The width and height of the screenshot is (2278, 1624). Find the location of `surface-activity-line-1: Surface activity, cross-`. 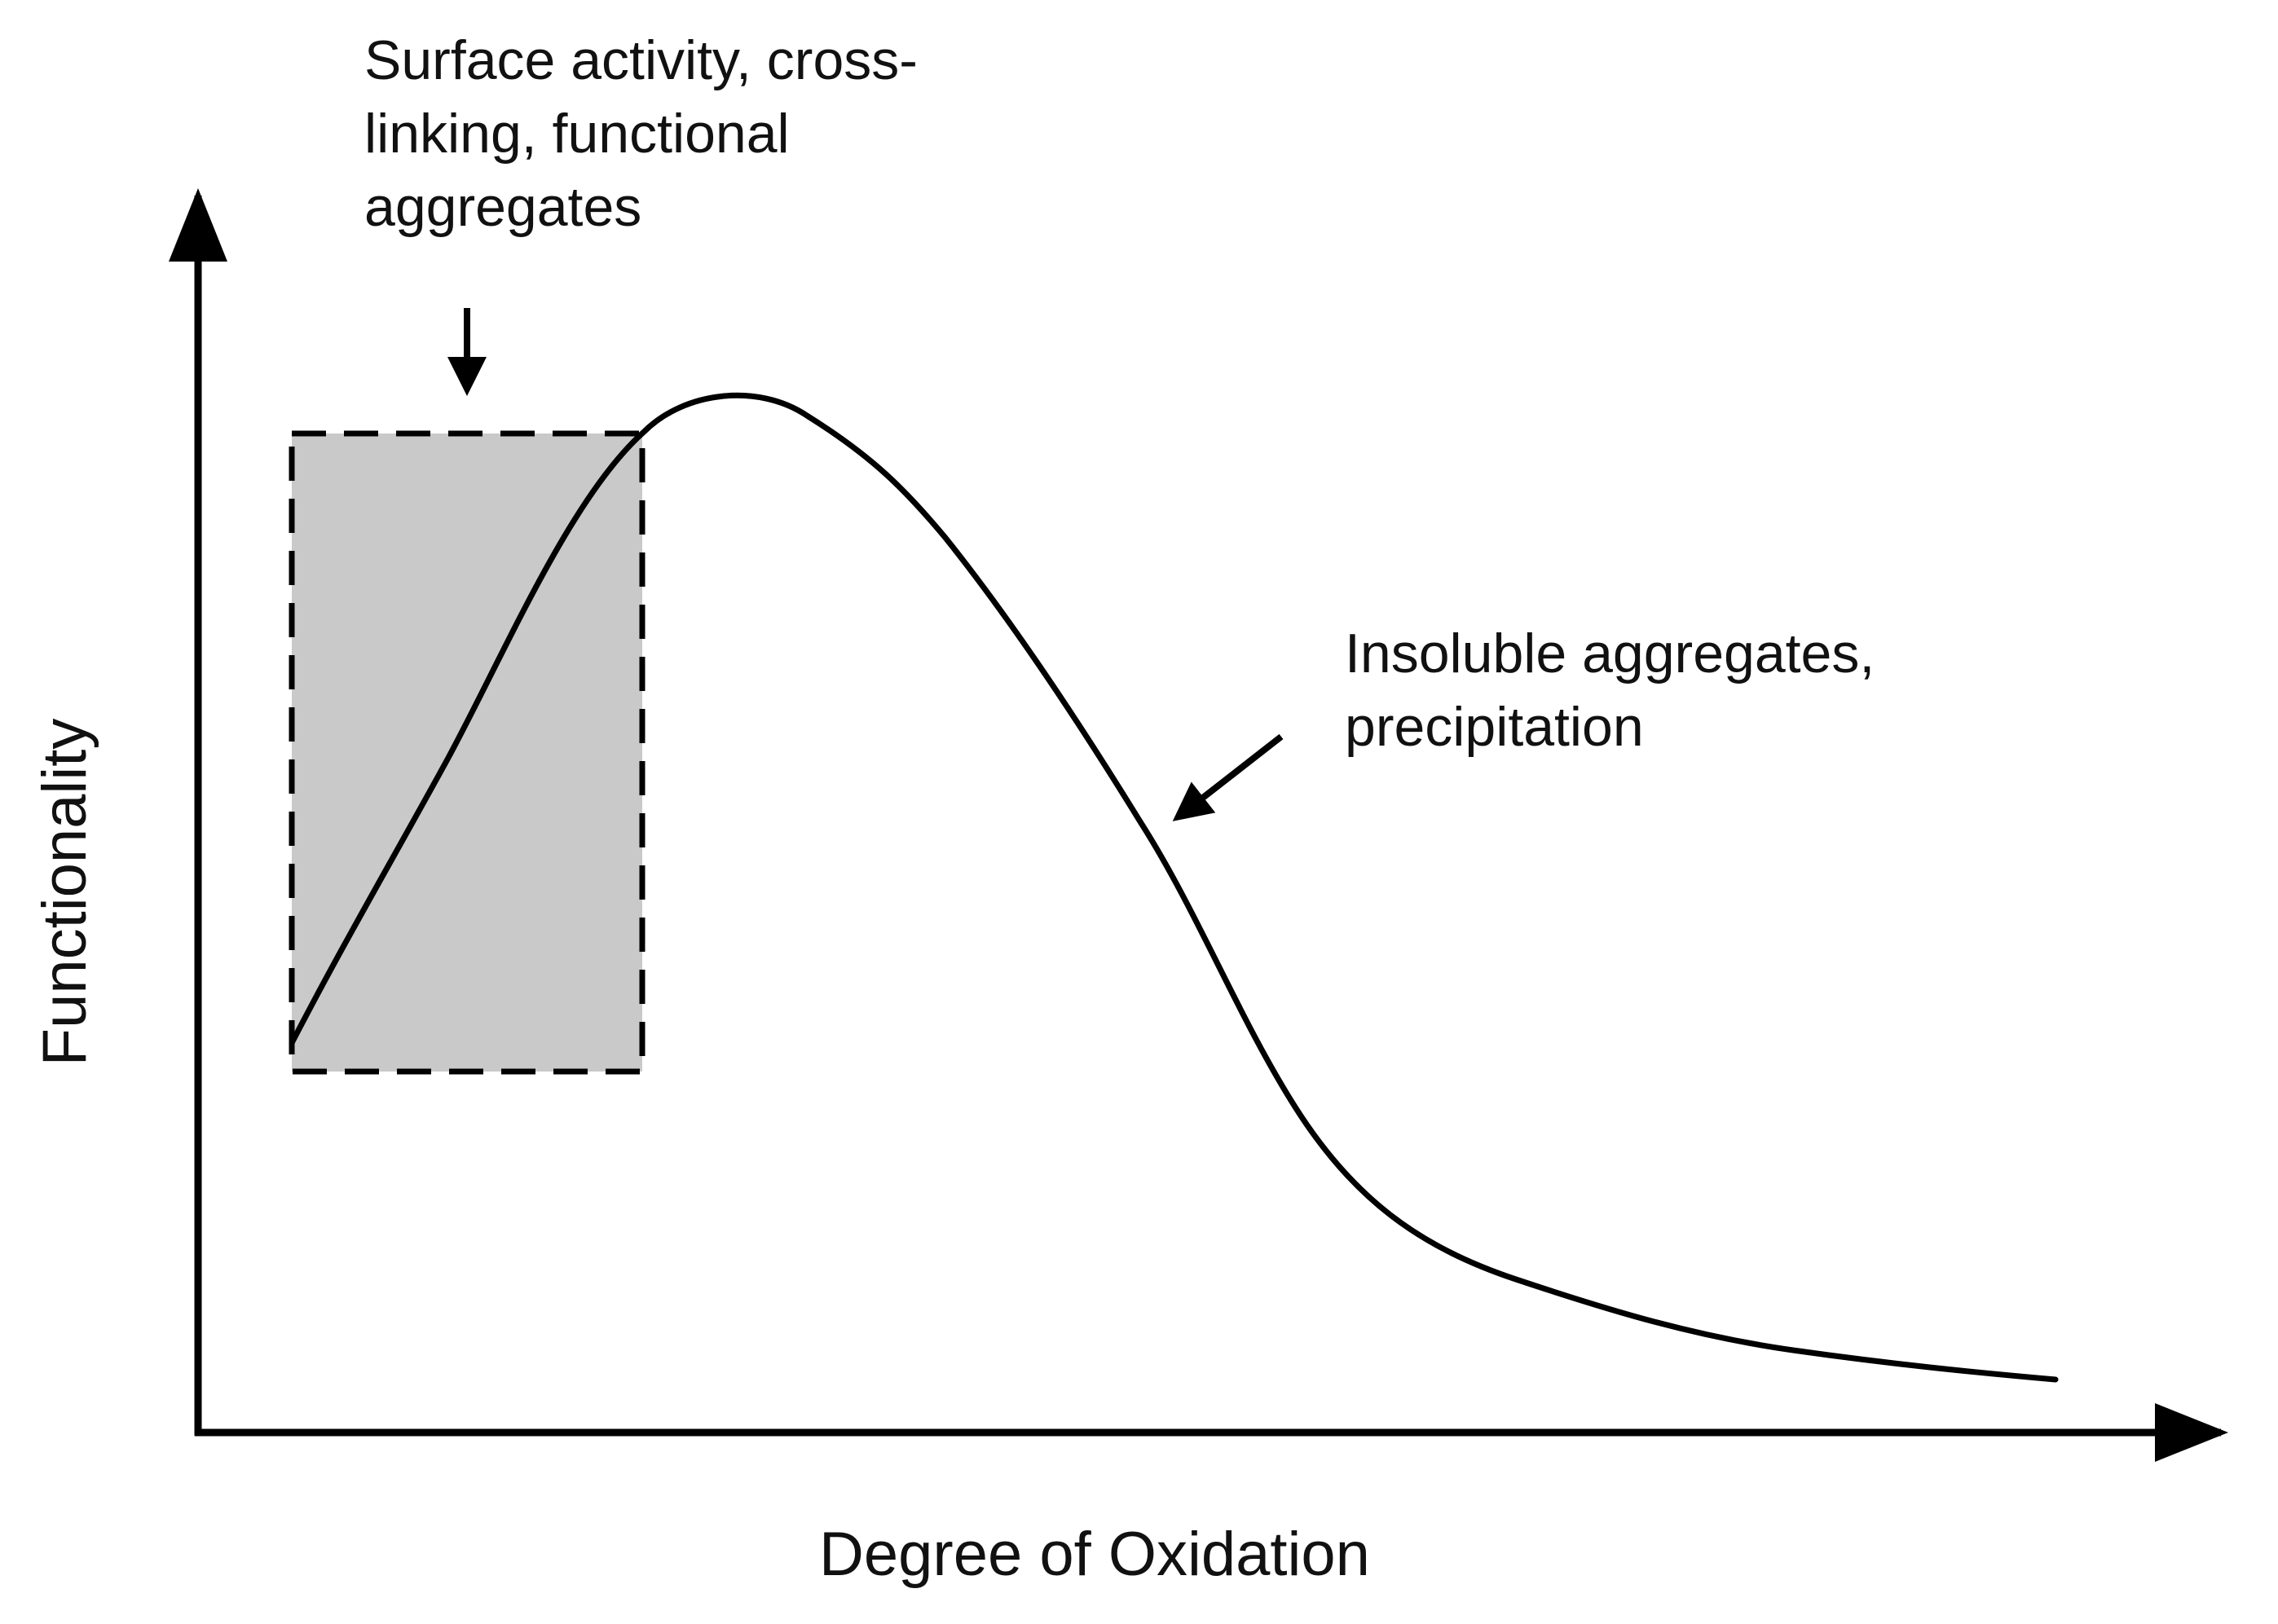

surface-activity-line-1: Surface activity, cross- is located at coordinates (641, 60).